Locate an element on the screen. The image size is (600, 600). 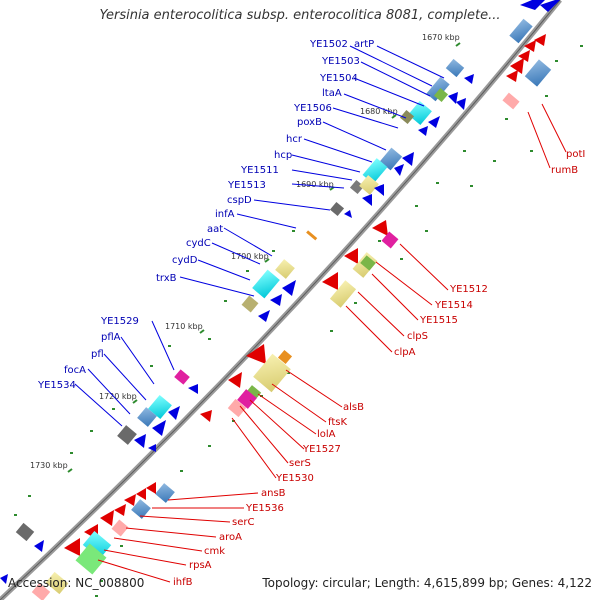
gene-label-cmk: cmk is located at coordinates (214, 551).